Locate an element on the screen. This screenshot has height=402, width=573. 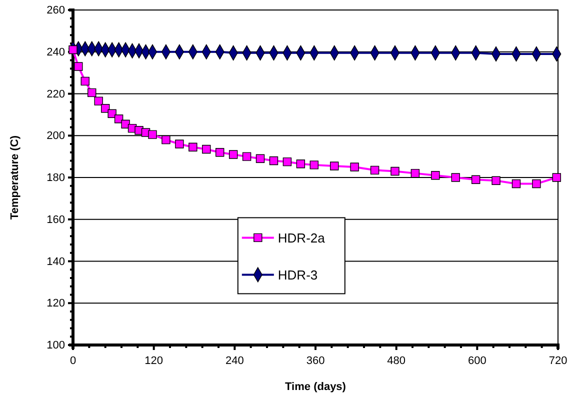
y-tick-label: 240 is located at coordinates (55, 52).